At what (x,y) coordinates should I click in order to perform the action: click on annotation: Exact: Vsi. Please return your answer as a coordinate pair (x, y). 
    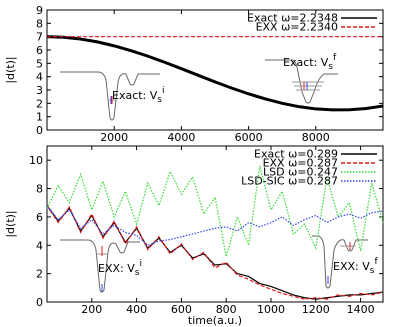
    Looking at the image, I should click on (138, 95).